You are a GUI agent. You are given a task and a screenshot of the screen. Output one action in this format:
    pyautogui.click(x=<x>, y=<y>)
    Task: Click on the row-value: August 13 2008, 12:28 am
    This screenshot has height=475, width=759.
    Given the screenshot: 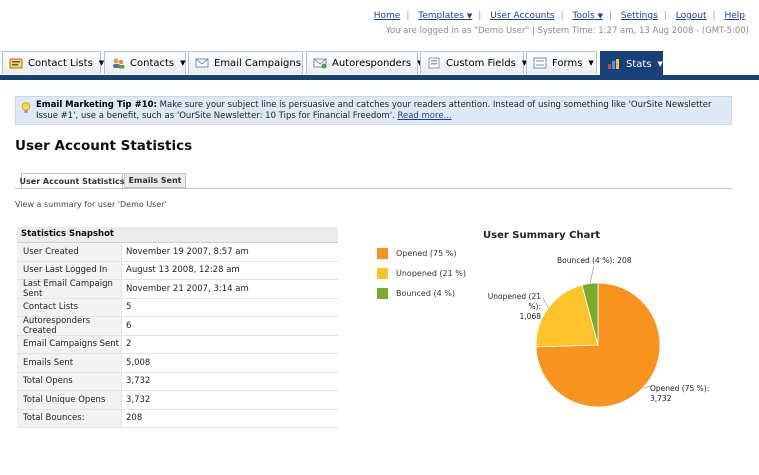 What is the action you would take?
    pyautogui.click(x=183, y=270)
    